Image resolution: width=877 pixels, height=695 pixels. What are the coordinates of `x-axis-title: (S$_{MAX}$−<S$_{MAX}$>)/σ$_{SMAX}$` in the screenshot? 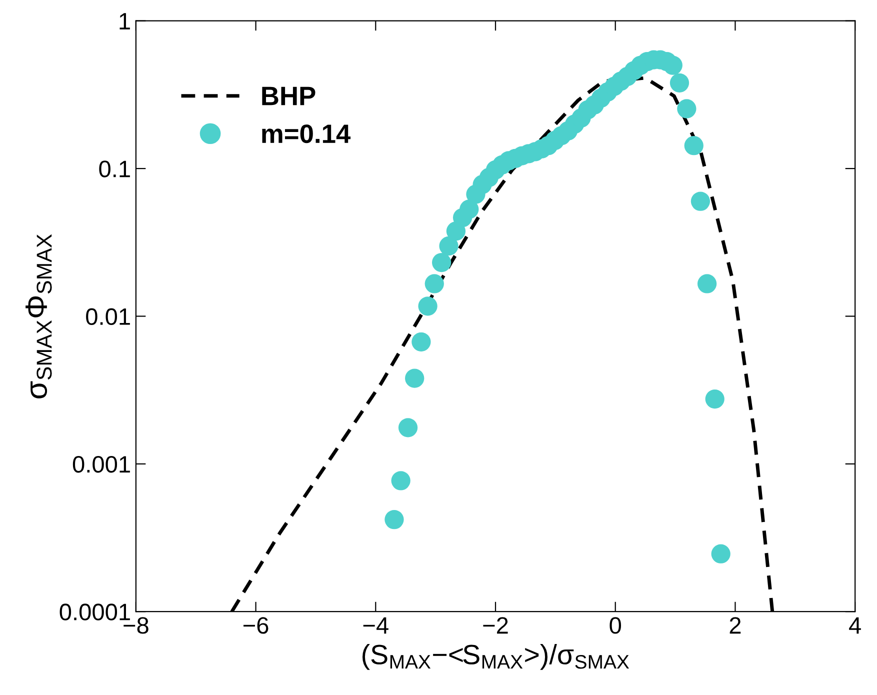 It's located at (496, 657).